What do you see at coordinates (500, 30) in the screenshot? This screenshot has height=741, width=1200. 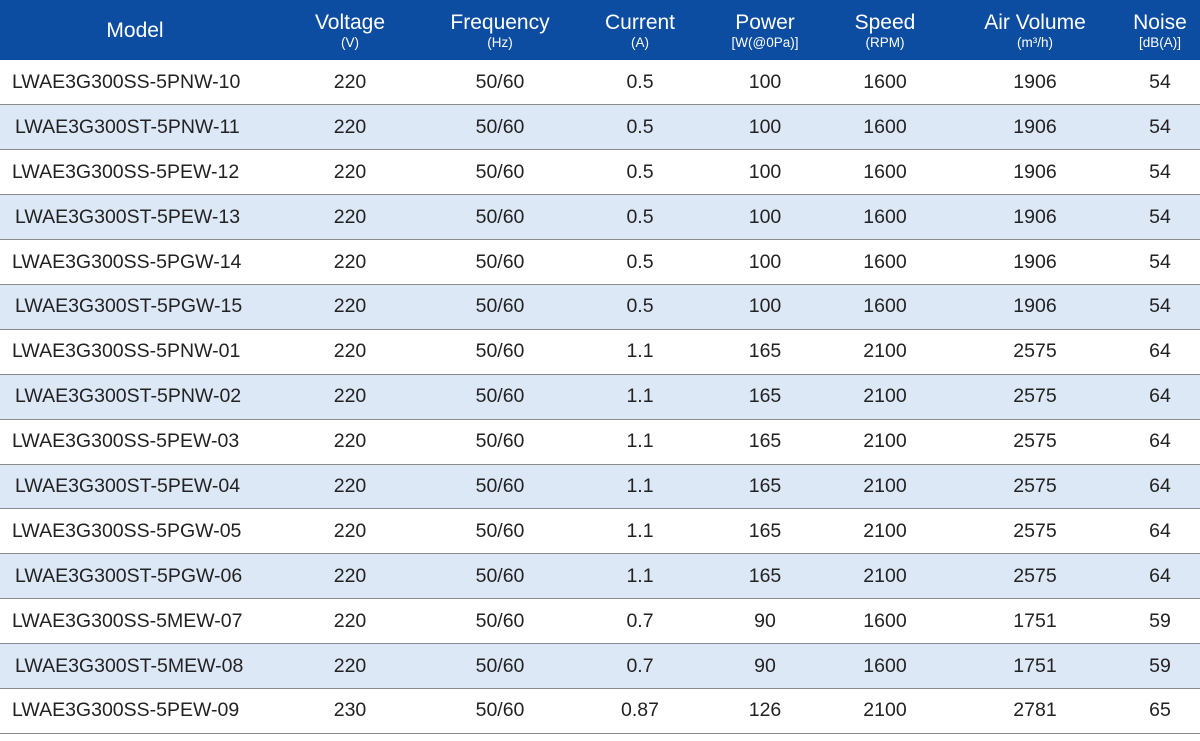 I see `header-frequency: Frequency (Hz)` at bounding box center [500, 30].